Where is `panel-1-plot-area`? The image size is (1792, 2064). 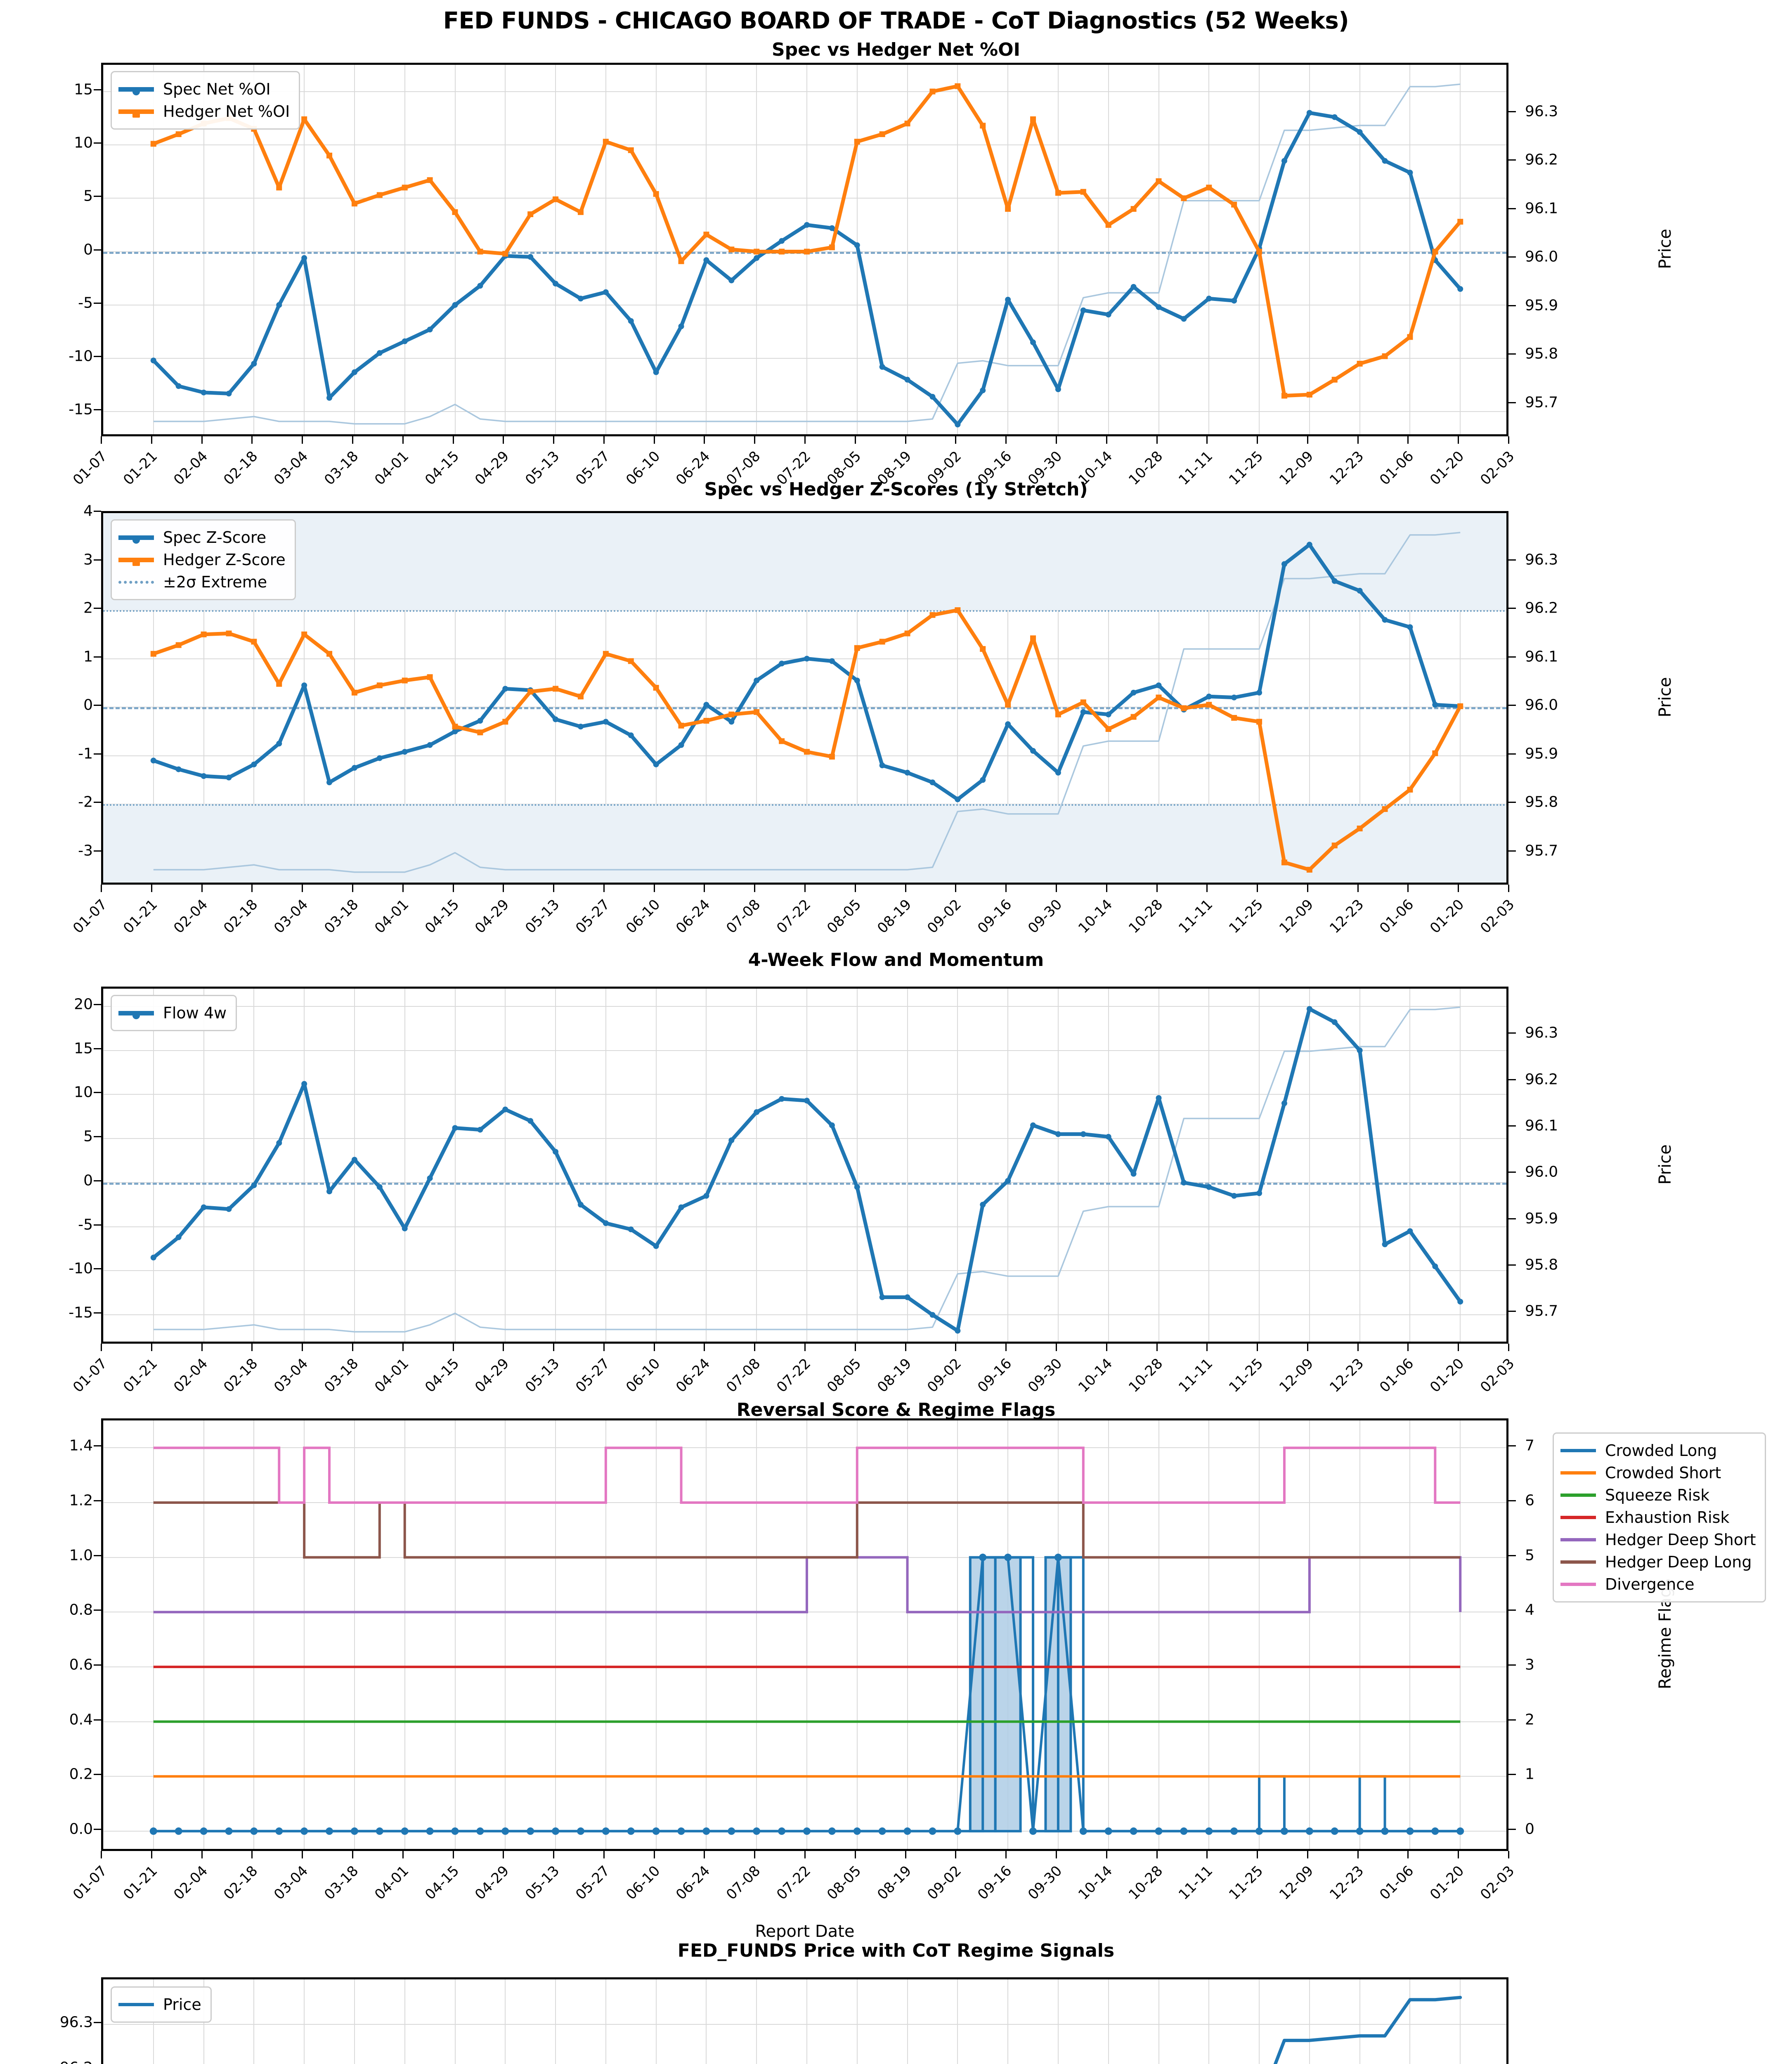 panel-1-plot-area is located at coordinates (804, 249).